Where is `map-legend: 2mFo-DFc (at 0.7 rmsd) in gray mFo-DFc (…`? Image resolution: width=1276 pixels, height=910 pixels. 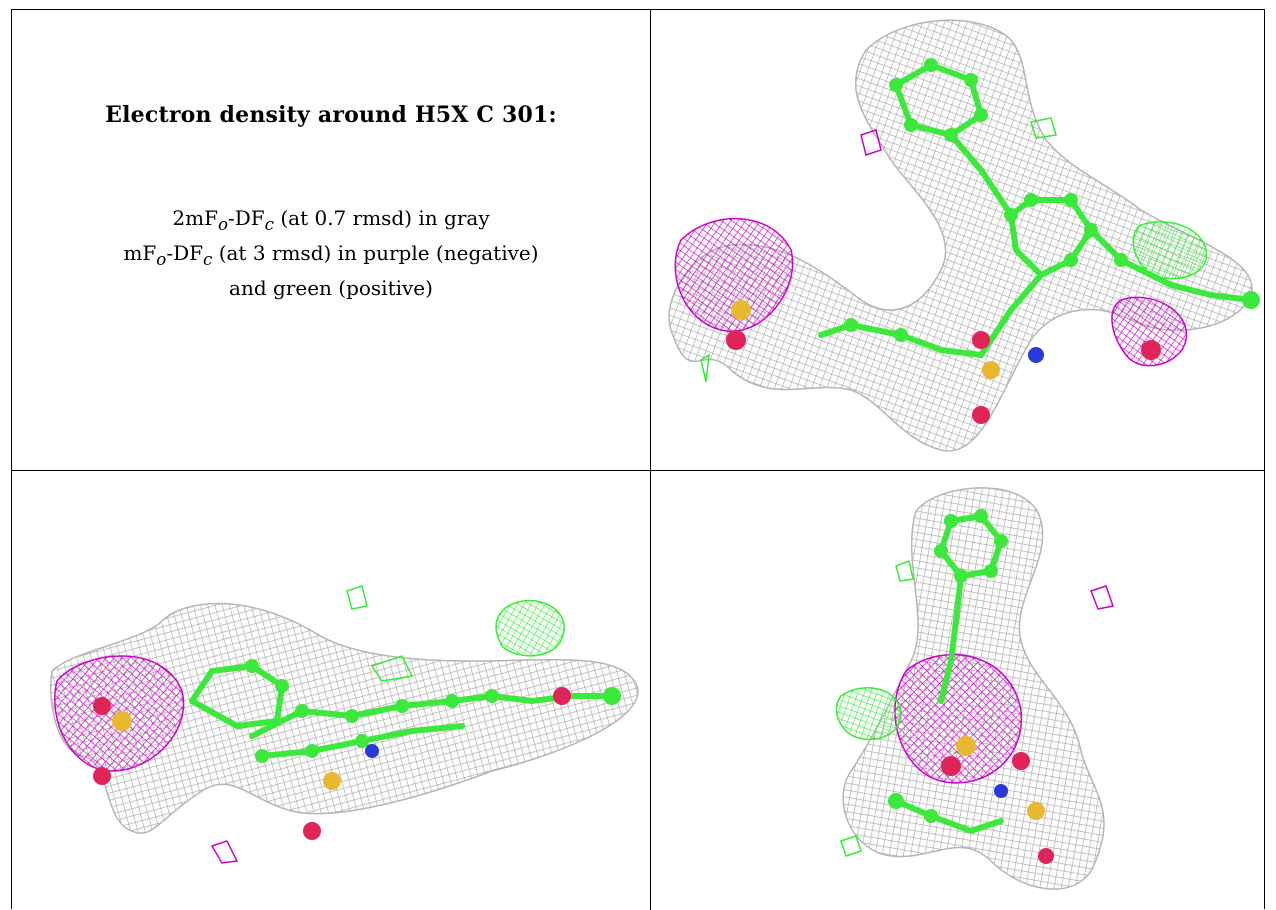 map-legend: 2mFo-DFc (at 0.7 rmsd) in gray mFo-DFc (… is located at coordinates (331, 253).